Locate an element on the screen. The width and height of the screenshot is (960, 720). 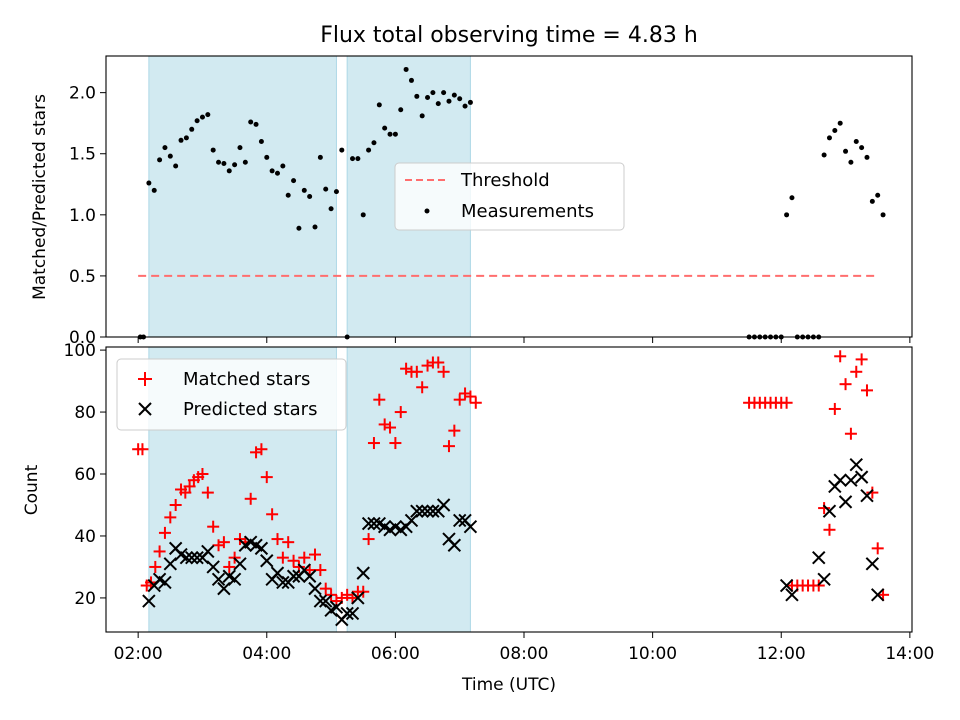
legend-measurements-swatch is located at coordinates (427, 211).